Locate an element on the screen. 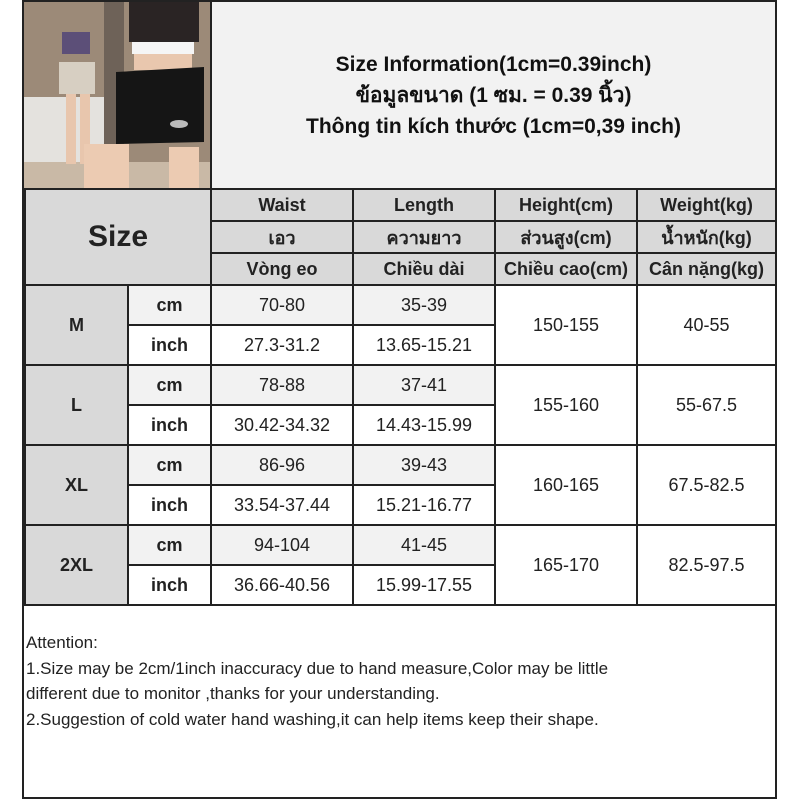 The height and width of the screenshot is (800, 800). waist-cm: 94-104 is located at coordinates (282, 545).